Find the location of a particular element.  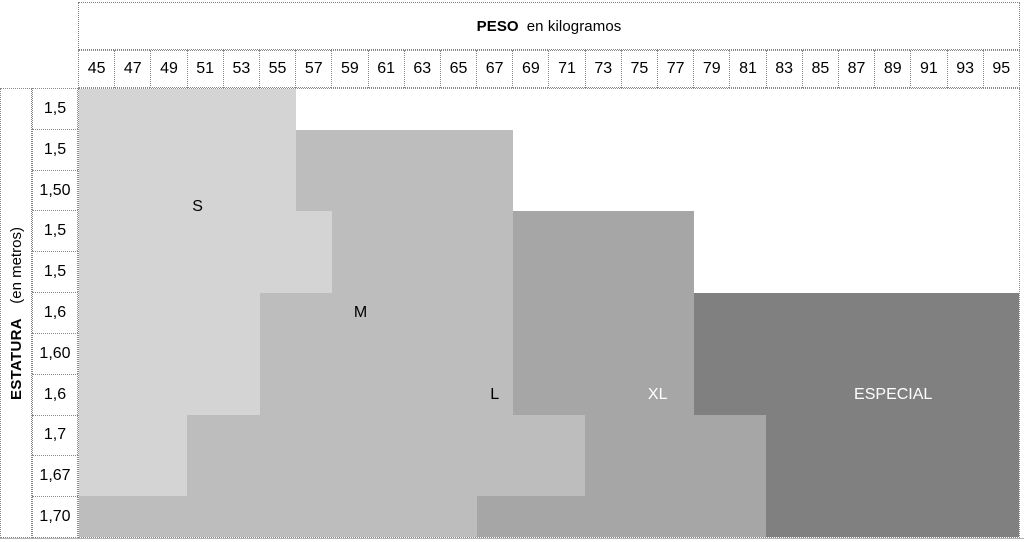

weight-header-cell: 61 is located at coordinates (385, 69).